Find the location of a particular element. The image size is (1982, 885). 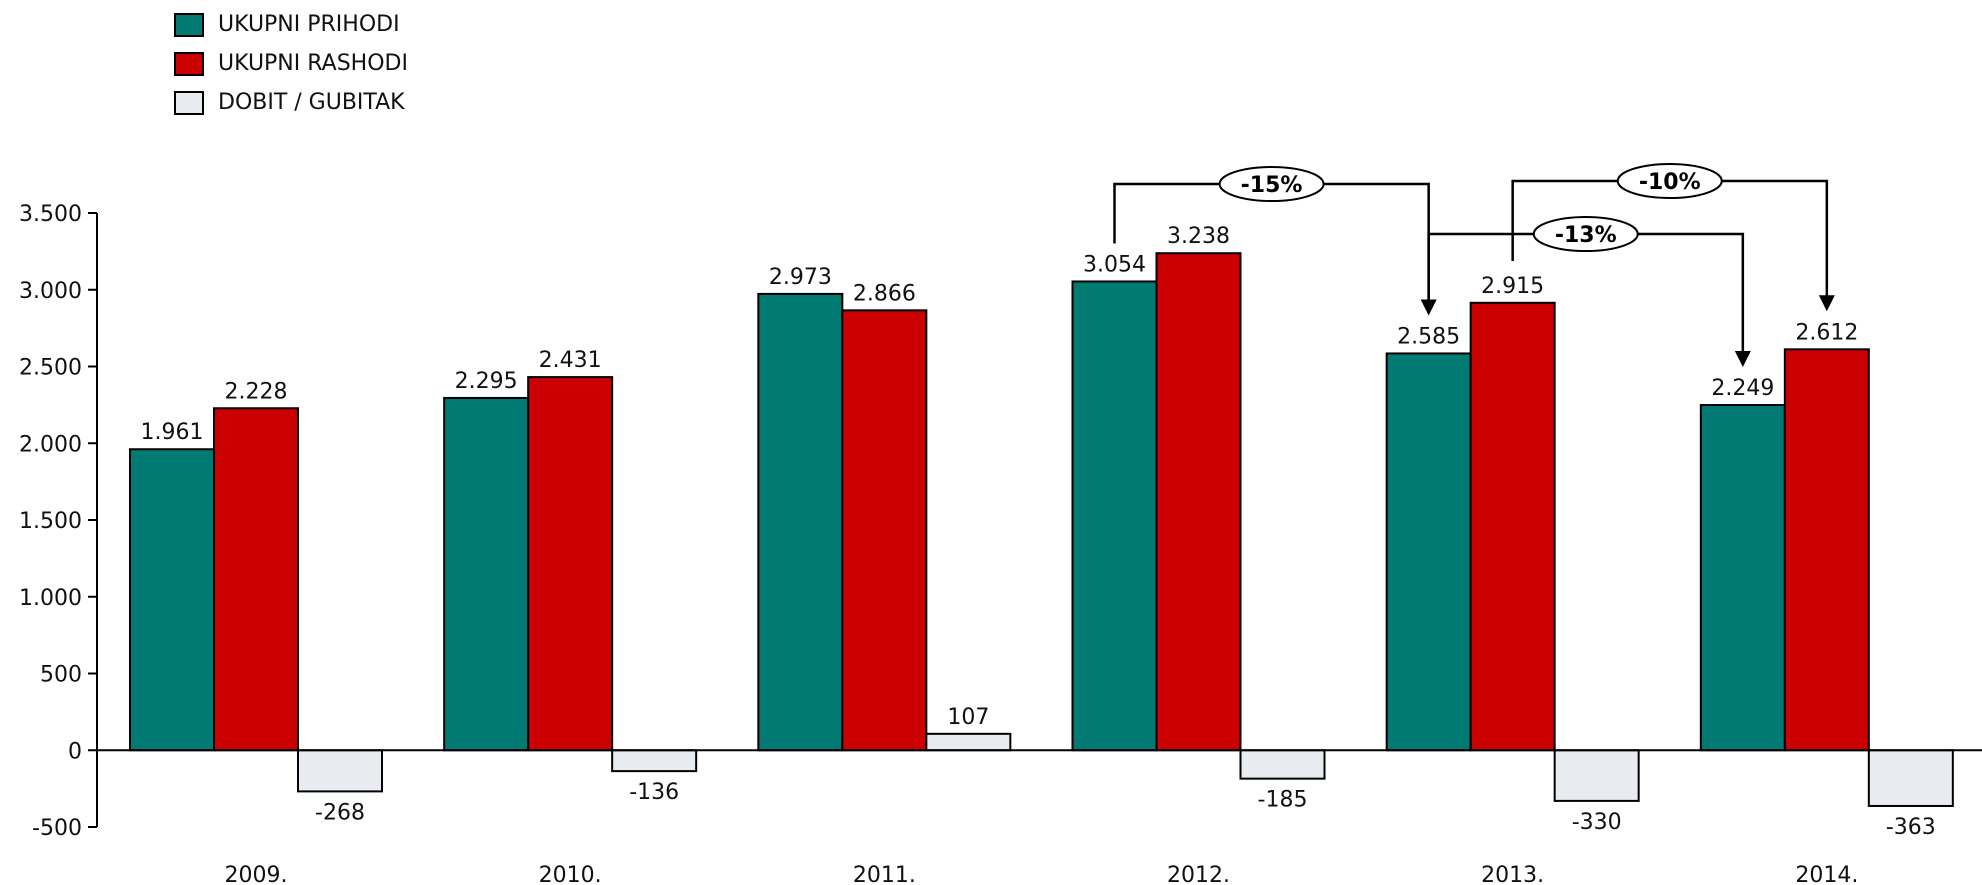

x-tick-label: 2013. is located at coordinates (1512, 874).